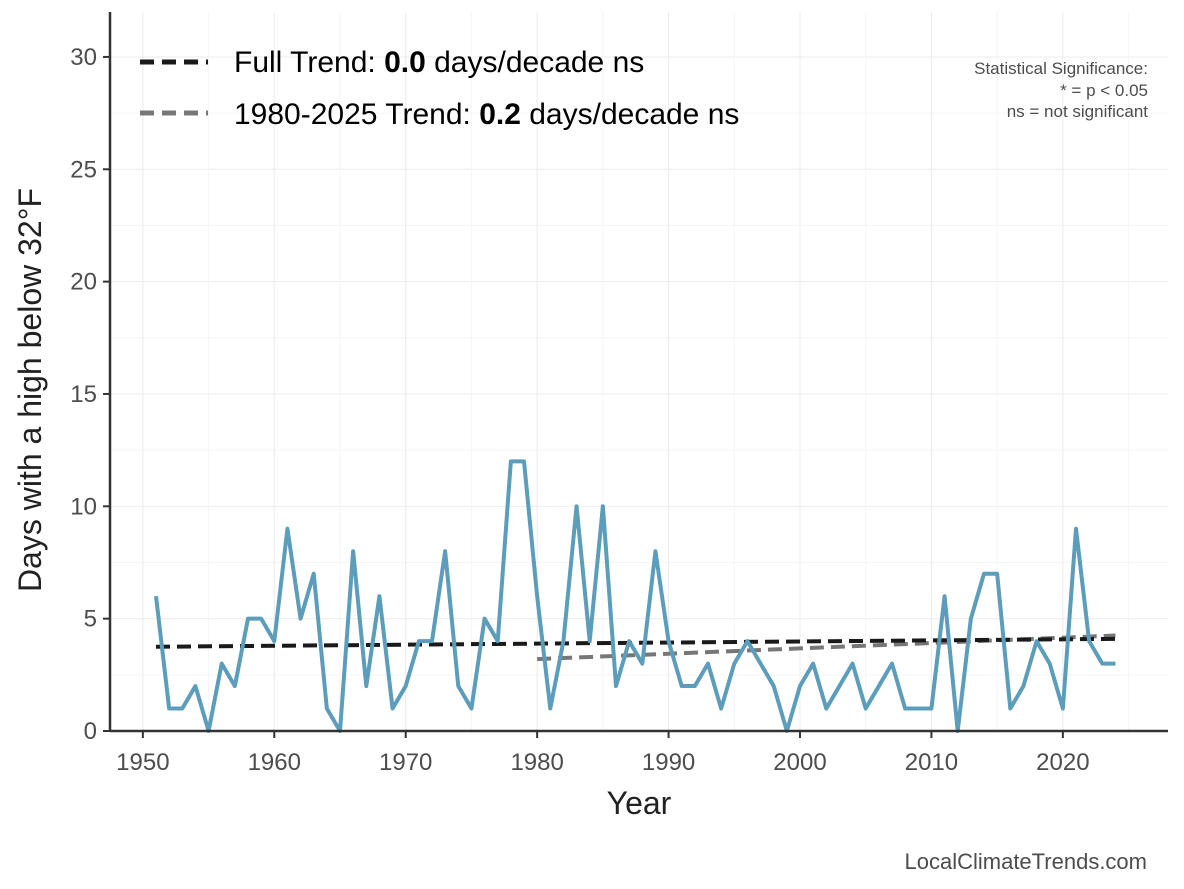 The width and height of the screenshot is (1184, 889). I want to click on legend-suffix-full-trend: days/decade ns, so click(535, 62).